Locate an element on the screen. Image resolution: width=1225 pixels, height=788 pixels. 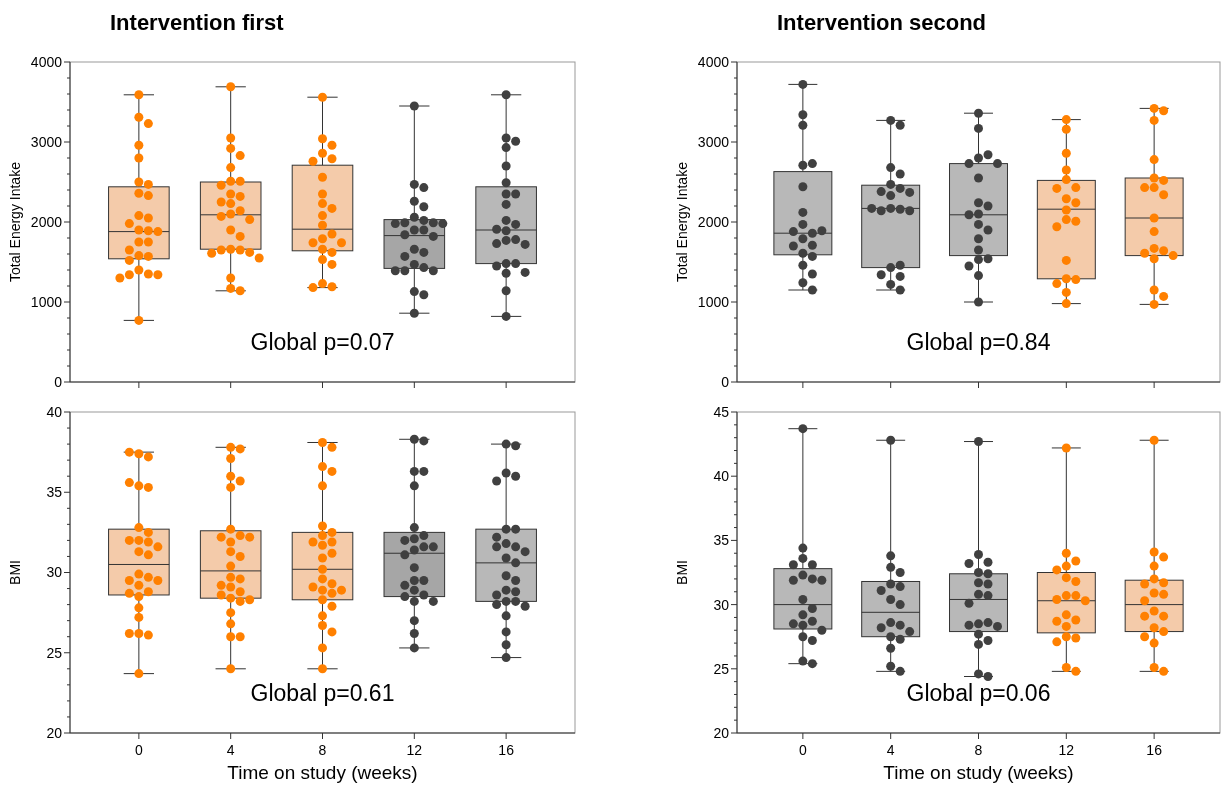
annotation: Global p=0.61 is located at coordinates (322, 692).